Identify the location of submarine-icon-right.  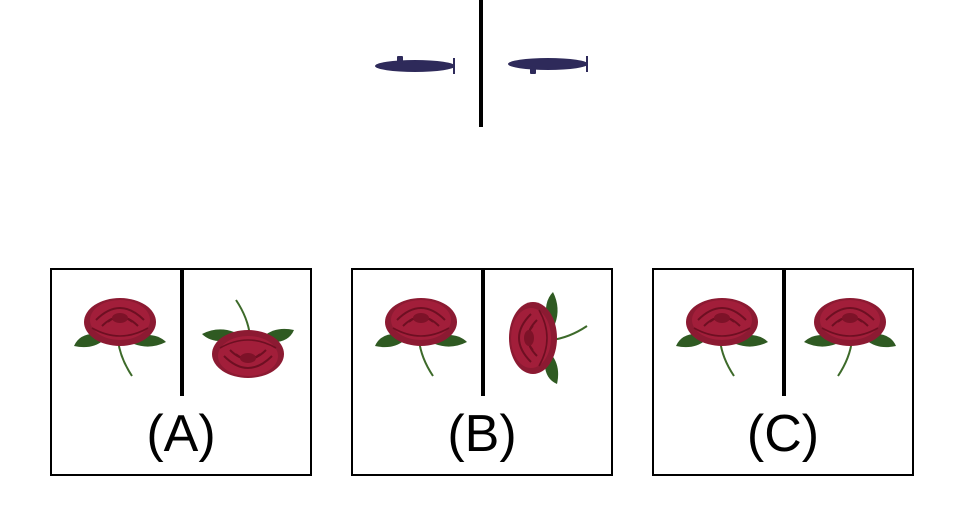
(548, 65).